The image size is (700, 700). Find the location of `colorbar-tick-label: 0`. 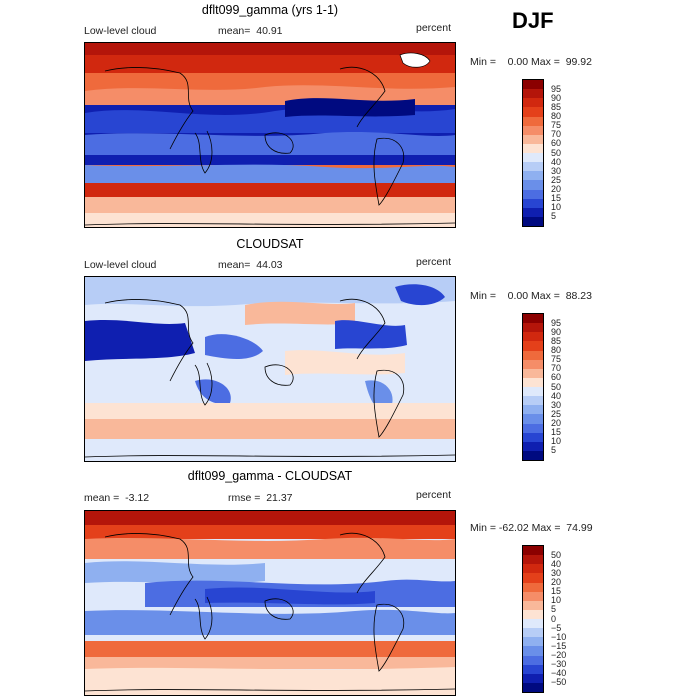

colorbar-tick-label: 0 is located at coordinates (554, 618).